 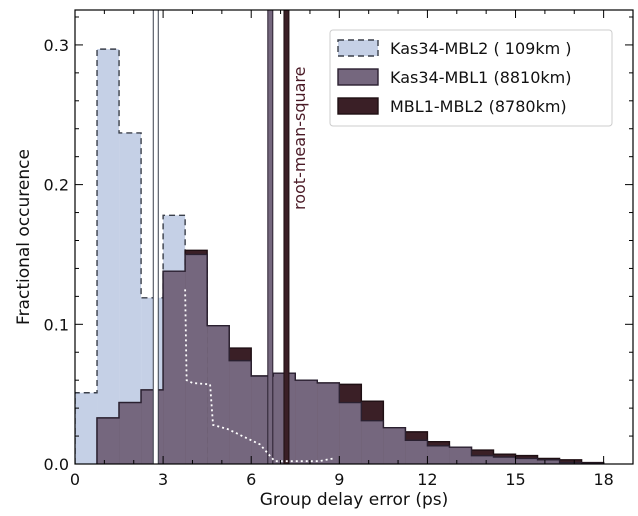 What do you see at coordinates (56, 45) in the screenshot?
I see `y-tick-label-3: 0.3` at bounding box center [56, 45].